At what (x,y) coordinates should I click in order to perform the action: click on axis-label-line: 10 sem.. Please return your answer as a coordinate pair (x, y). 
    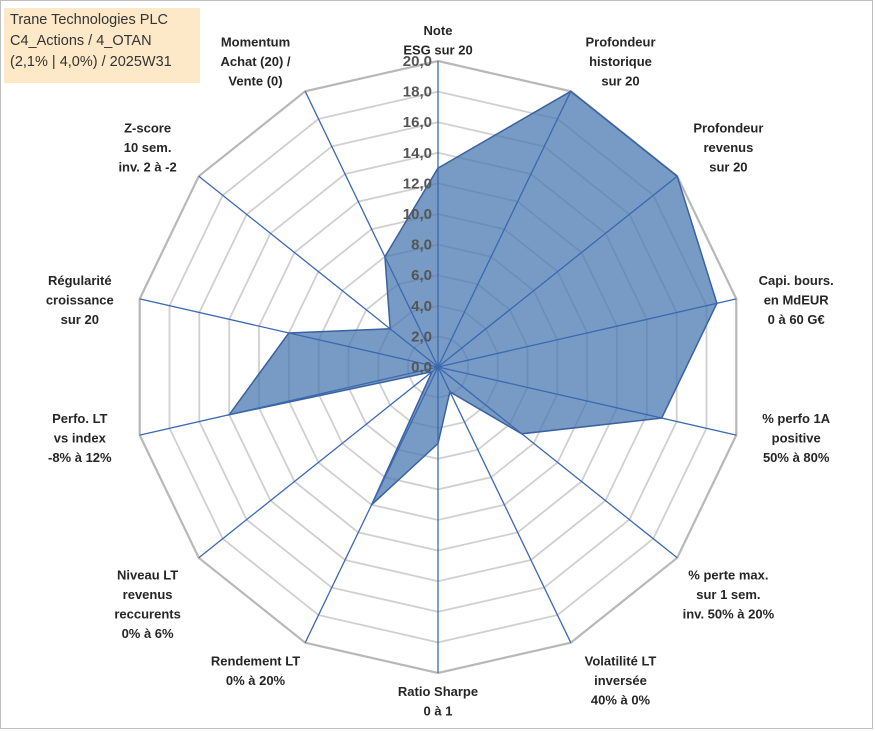
    Looking at the image, I should click on (148, 147).